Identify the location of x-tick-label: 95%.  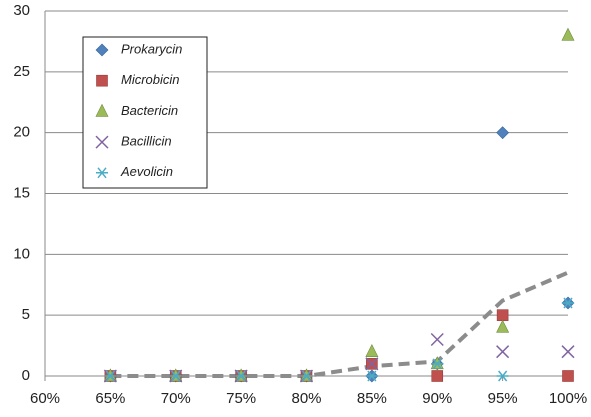
(503, 398).